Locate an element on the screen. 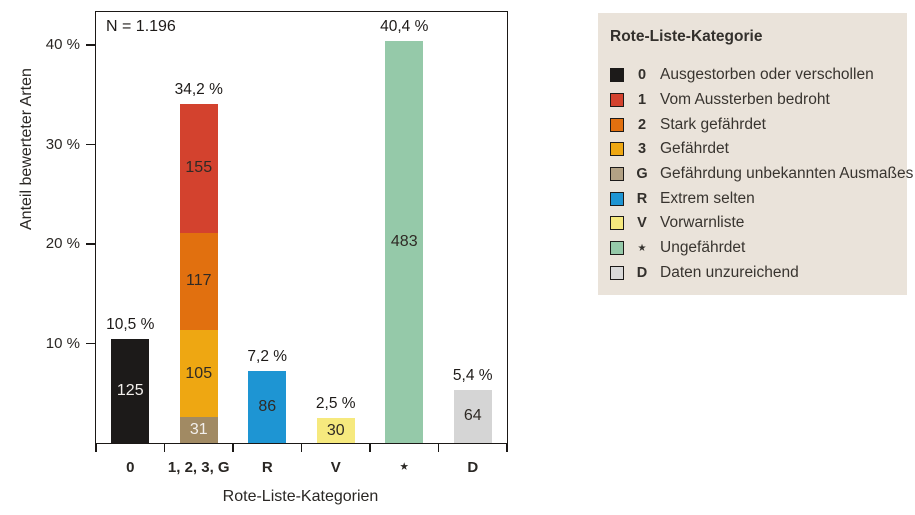  legend-key: 3 is located at coordinates (642, 149).